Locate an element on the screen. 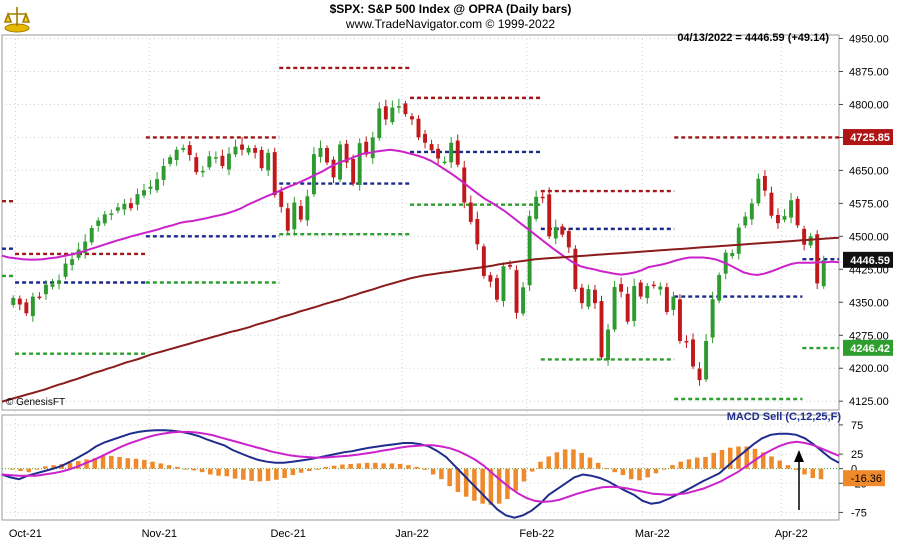 This screenshot has width=901, height=542. price-tick-label: 4350.00 is located at coordinates (869, 303).